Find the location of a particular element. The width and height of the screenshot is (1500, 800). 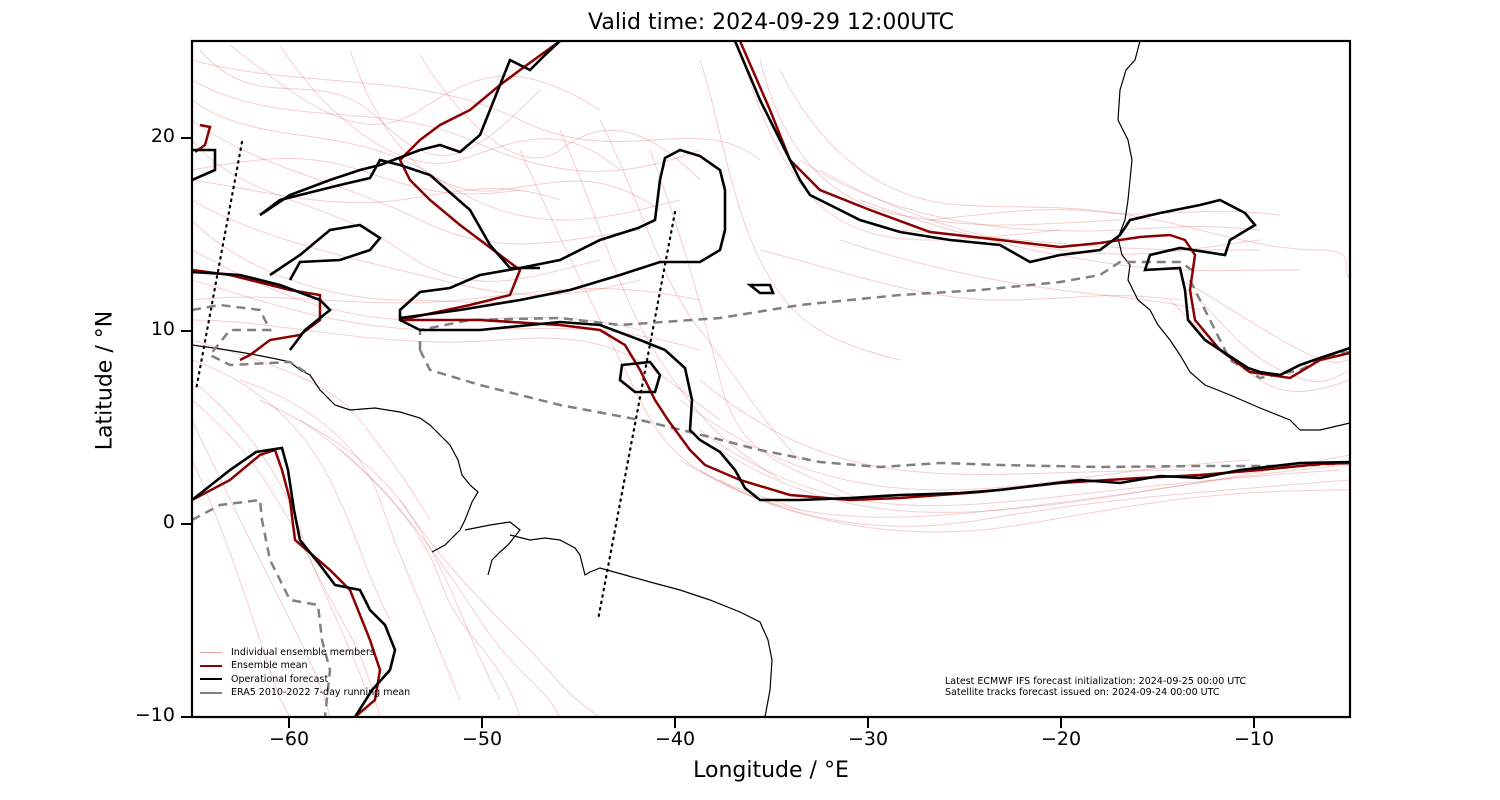

x-tick-label: −10 is located at coordinates (1254, 739).